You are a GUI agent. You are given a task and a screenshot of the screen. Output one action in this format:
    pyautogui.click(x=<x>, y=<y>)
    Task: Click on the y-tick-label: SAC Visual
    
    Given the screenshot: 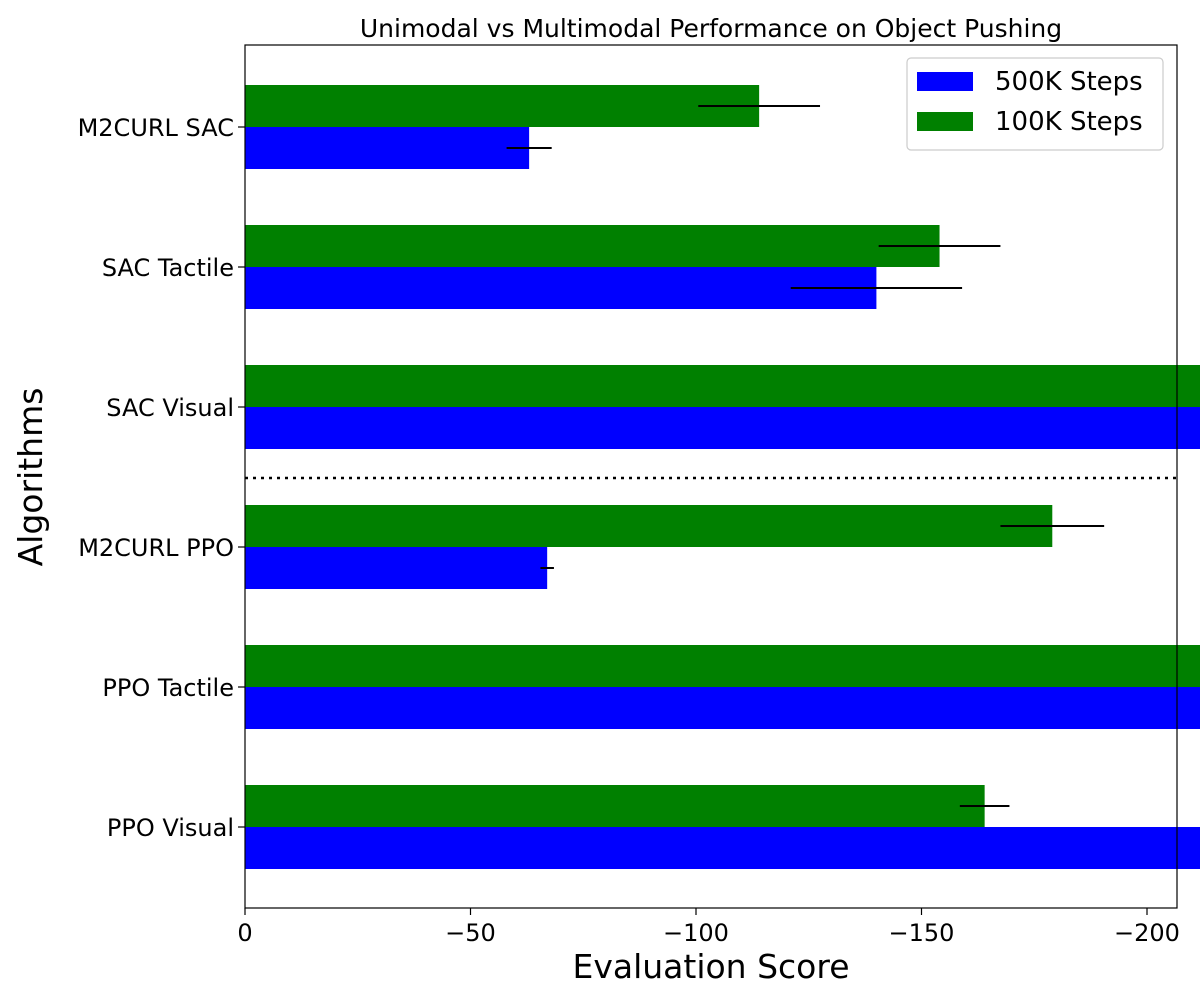 What is the action you would take?
    pyautogui.click(x=170, y=408)
    